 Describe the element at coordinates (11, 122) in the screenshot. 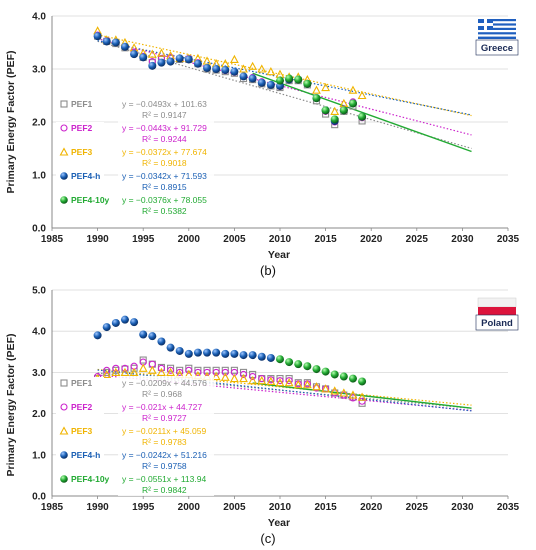

I see `y-axis-title: Primary Energy Factor (PEF)` at that location.